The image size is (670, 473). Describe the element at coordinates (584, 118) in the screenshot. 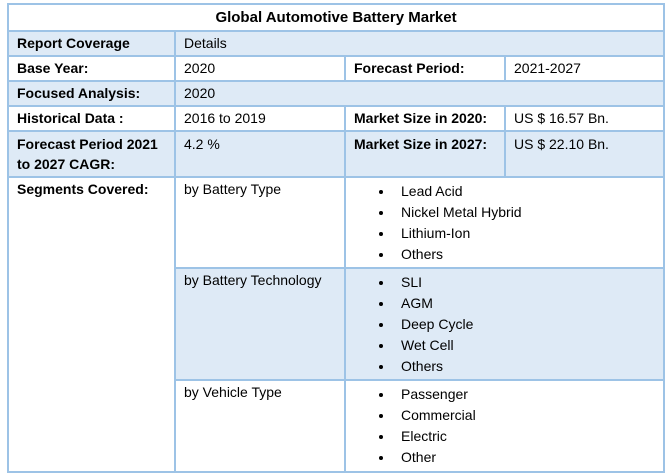

I see `market-size-2020-value: US $ 16.57 Bn.` at that location.